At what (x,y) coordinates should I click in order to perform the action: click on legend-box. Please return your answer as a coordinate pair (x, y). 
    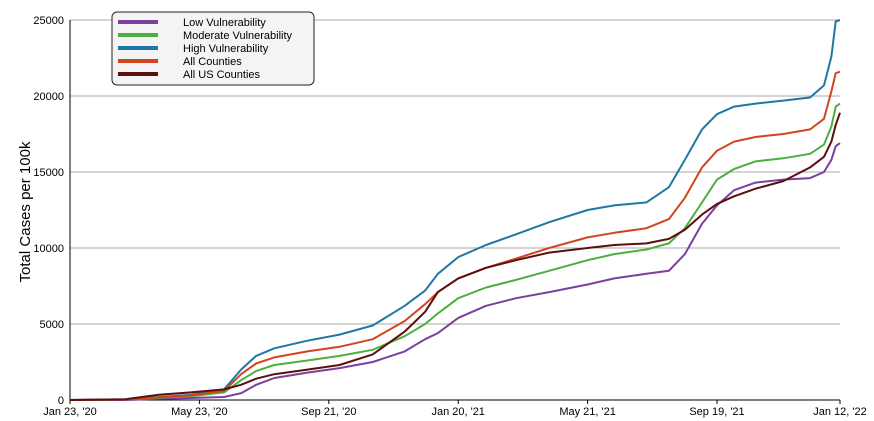
    Looking at the image, I should click on (213, 48).